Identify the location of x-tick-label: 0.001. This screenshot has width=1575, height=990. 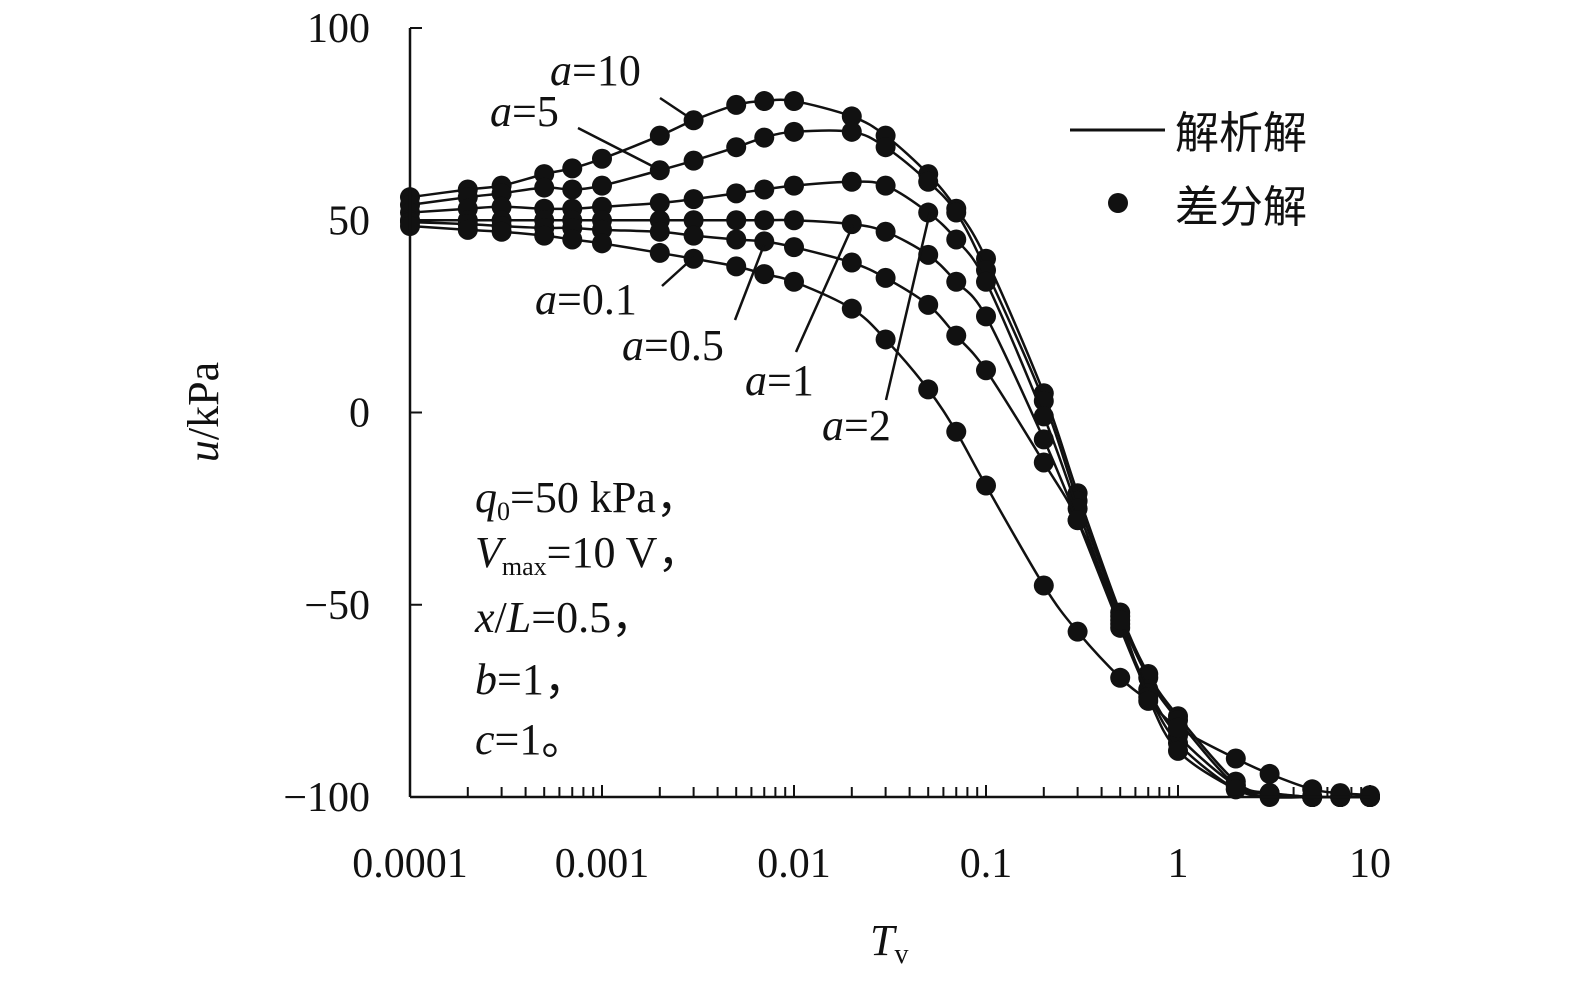
(602, 864).